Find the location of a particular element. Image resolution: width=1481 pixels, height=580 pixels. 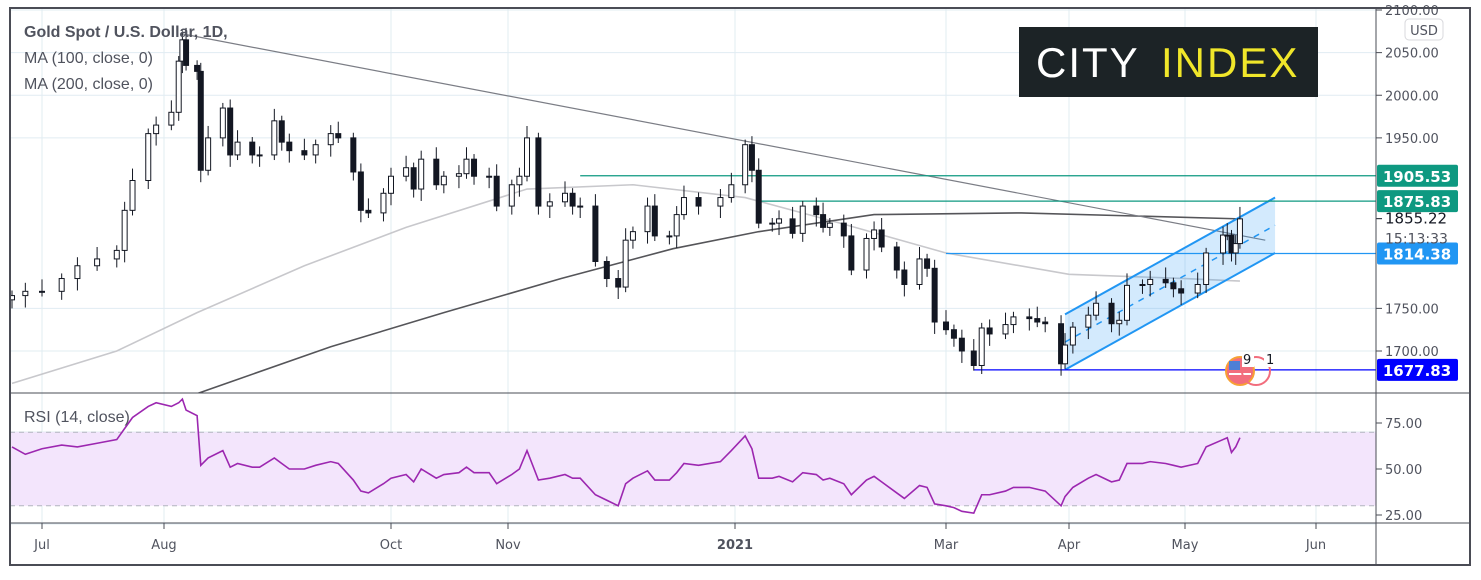

economic-events: 9 1 is located at coordinates (1249, 369).